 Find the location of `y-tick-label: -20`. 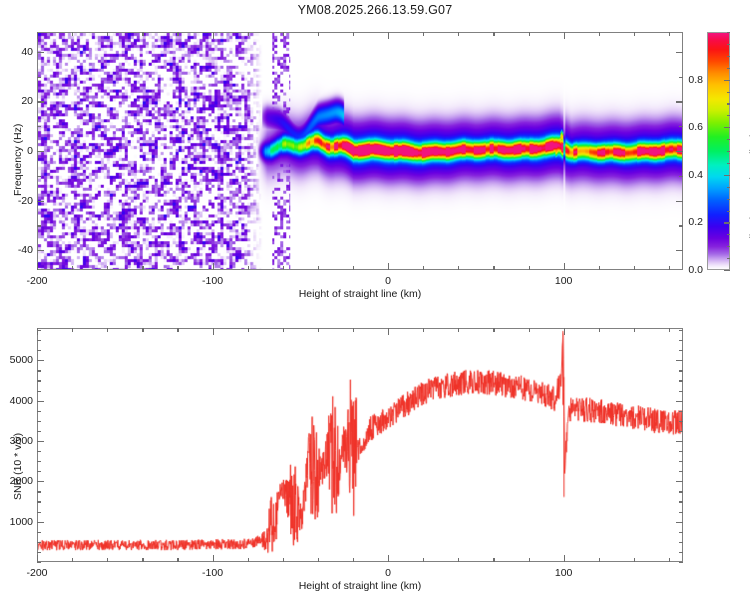

y-tick-label: -20 is located at coordinates (25, 200).